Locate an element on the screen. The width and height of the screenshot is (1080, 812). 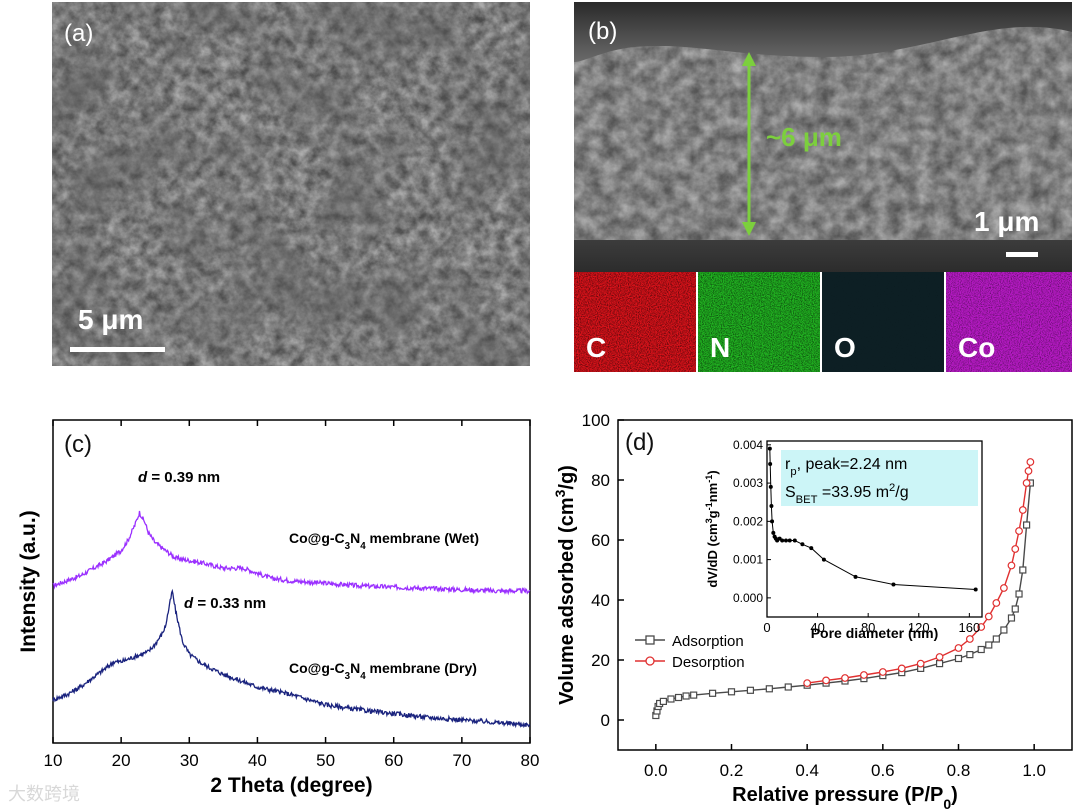
thickness-arrow is located at coordinates (749, 144).